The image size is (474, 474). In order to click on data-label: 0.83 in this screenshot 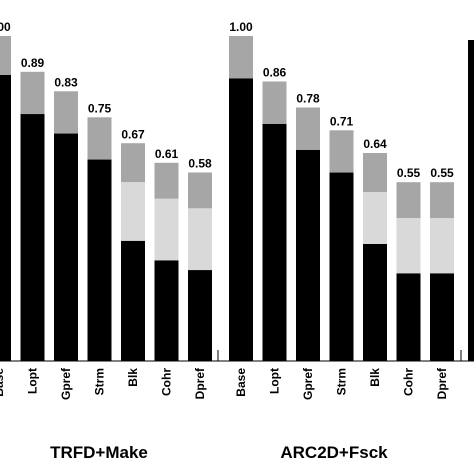, I will do `click(66, 82)`.